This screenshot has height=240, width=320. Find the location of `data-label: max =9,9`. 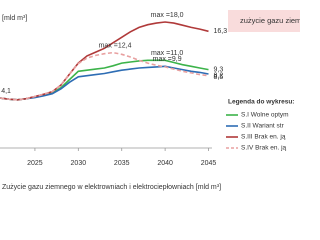

data-label: max =9,9 is located at coordinates (167, 59).